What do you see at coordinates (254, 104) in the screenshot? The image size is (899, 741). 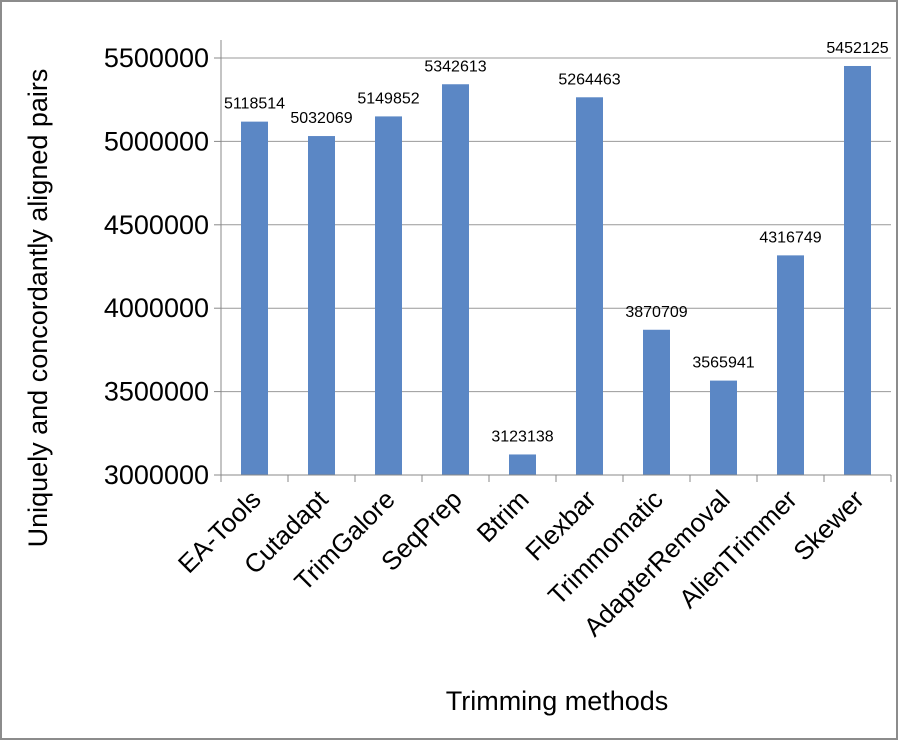 I see `data-label: 5118514` at bounding box center [254, 104].